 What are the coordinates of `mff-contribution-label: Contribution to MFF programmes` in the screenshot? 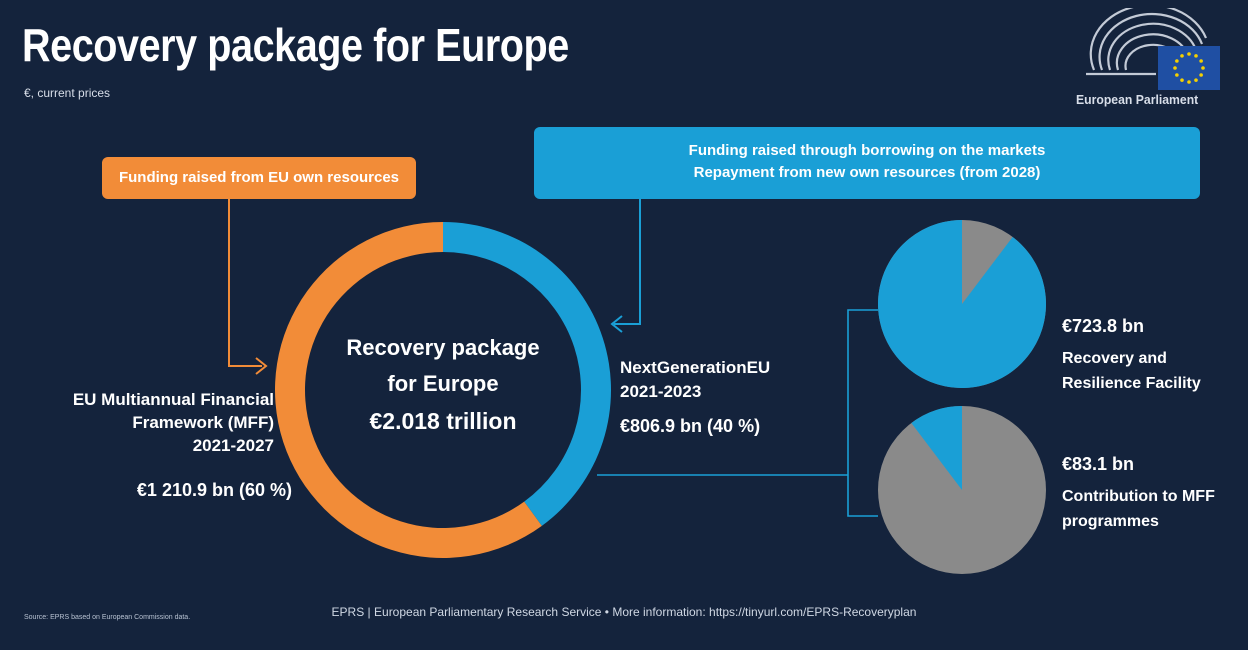 It's located at (1138, 509).